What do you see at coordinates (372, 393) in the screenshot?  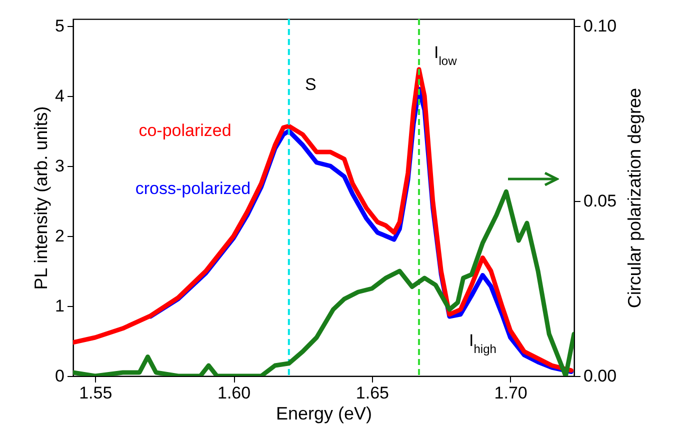 I see `x-tick-label: 1.65` at bounding box center [372, 393].